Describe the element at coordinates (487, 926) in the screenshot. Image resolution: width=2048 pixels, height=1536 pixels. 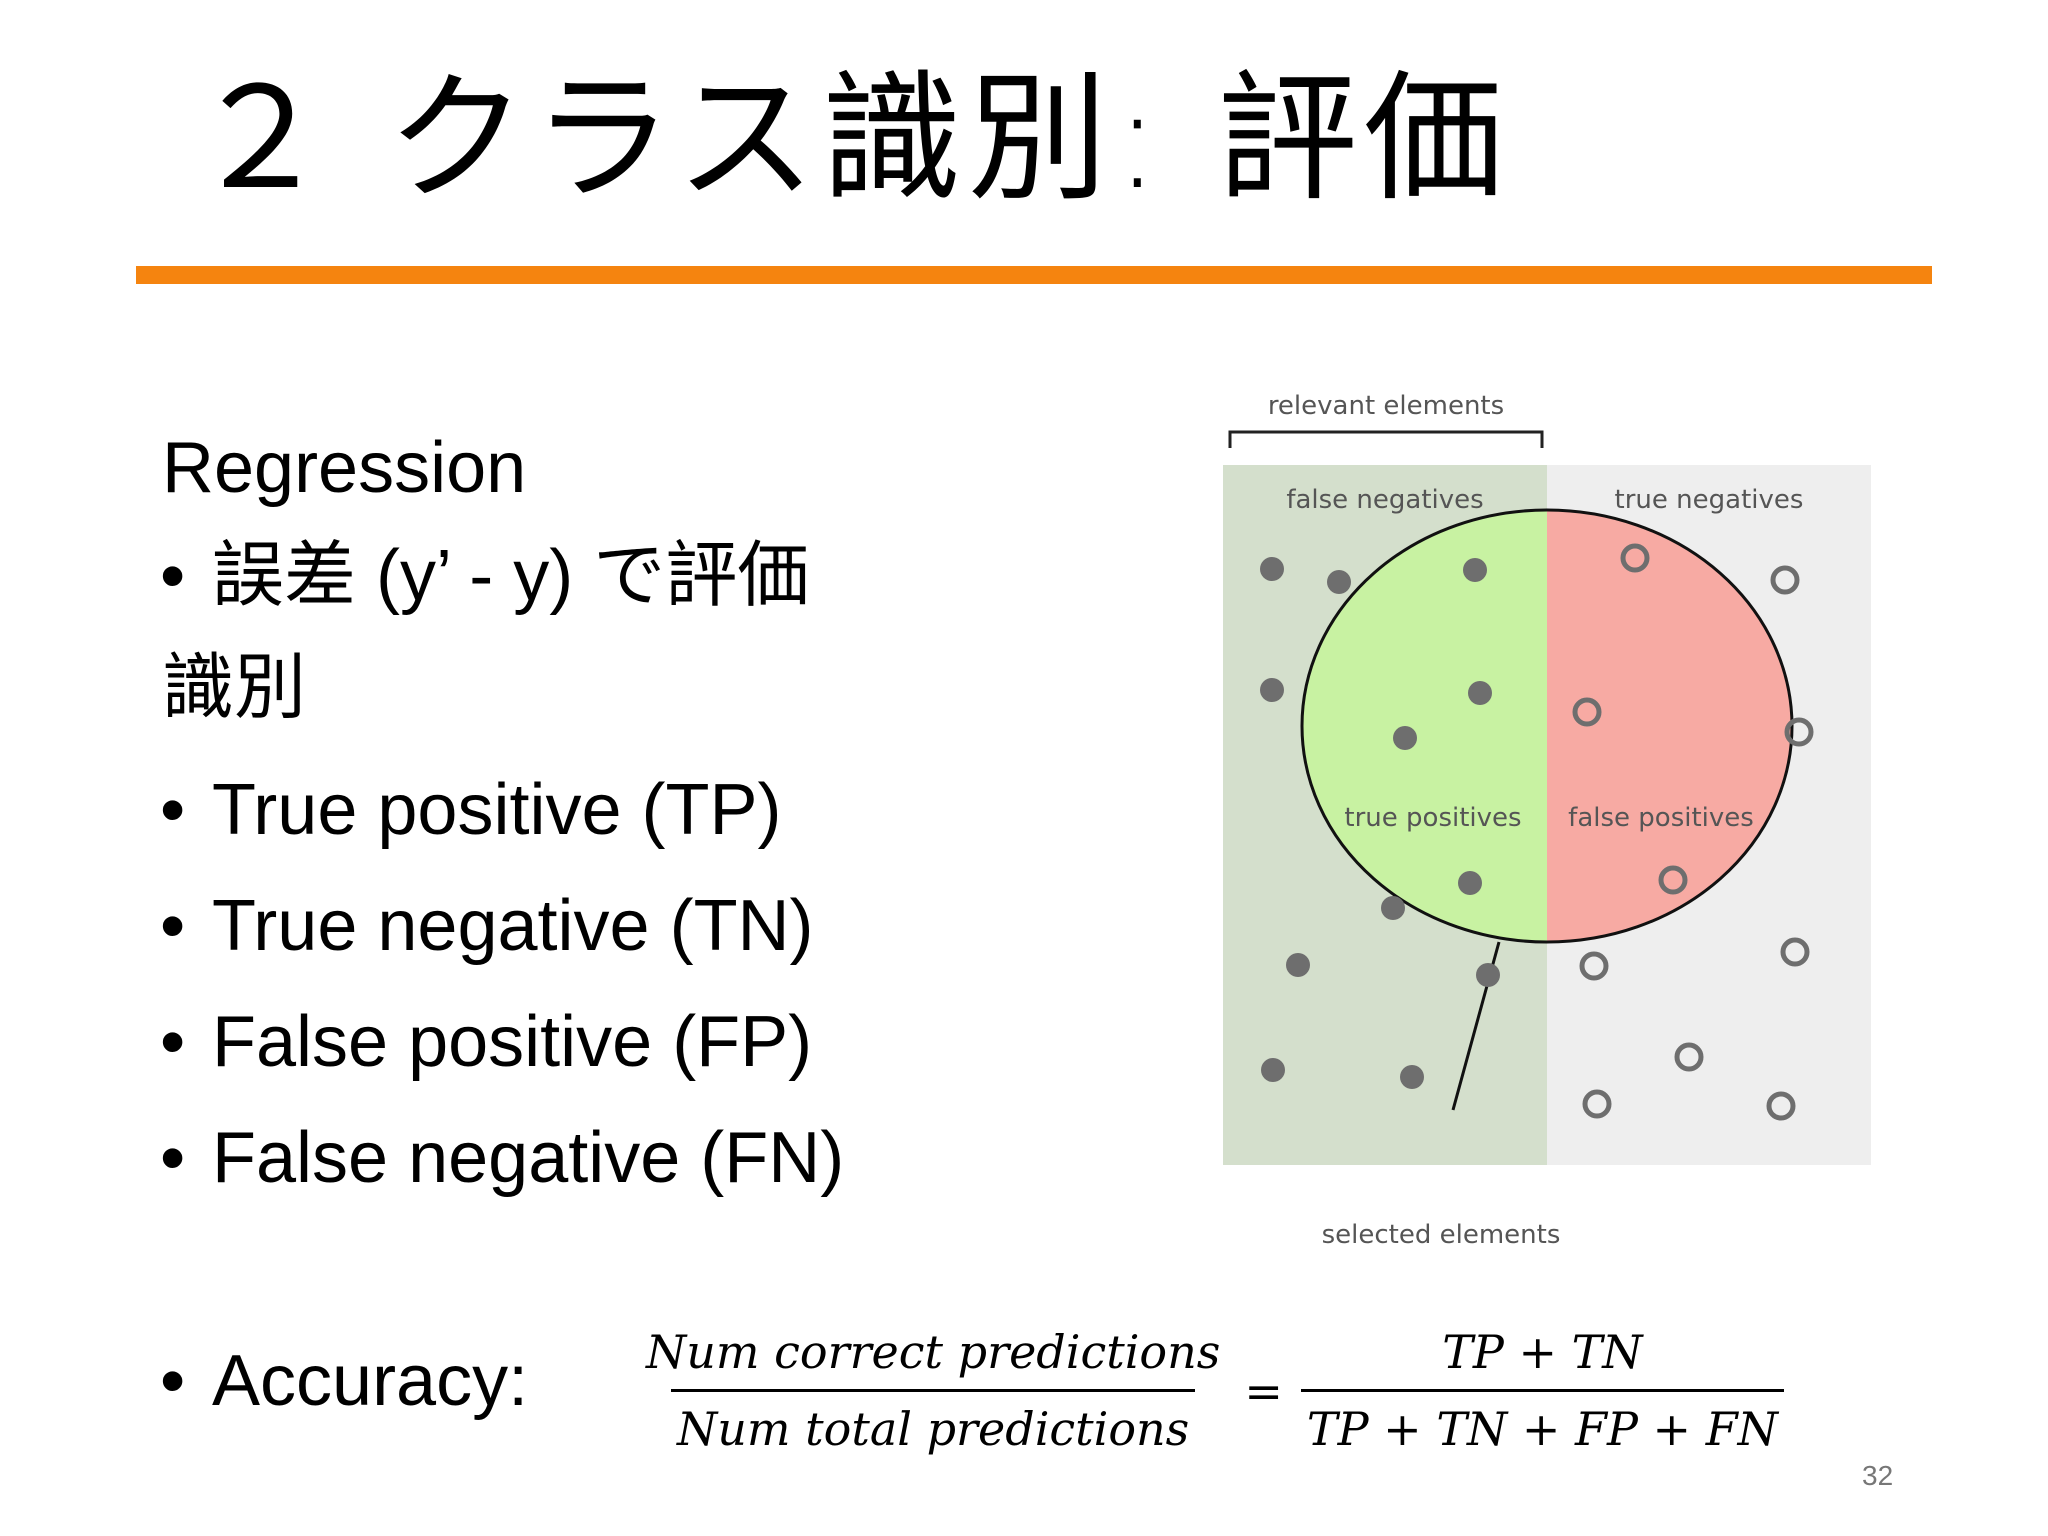
I see `bullet-item-tn: • True negative (TN)` at that location.